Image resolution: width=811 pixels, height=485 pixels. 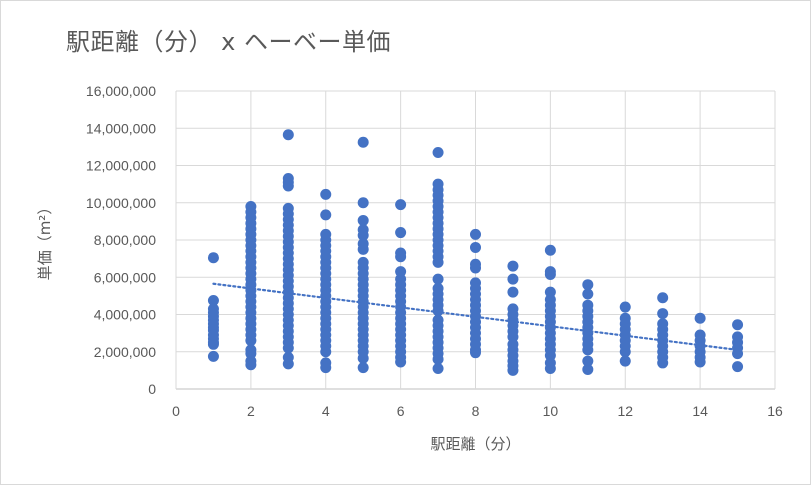 What do you see at coordinates (700, 411) in the screenshot?
I see `x-tick-label: 14` at bounding box center [700, 411].